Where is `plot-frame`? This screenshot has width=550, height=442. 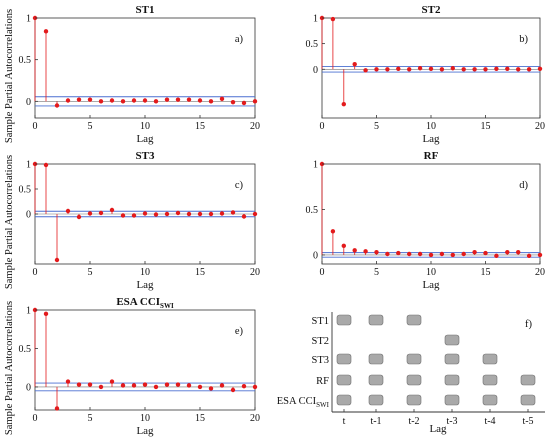
plot-frame is located at coordinates (145, 360).